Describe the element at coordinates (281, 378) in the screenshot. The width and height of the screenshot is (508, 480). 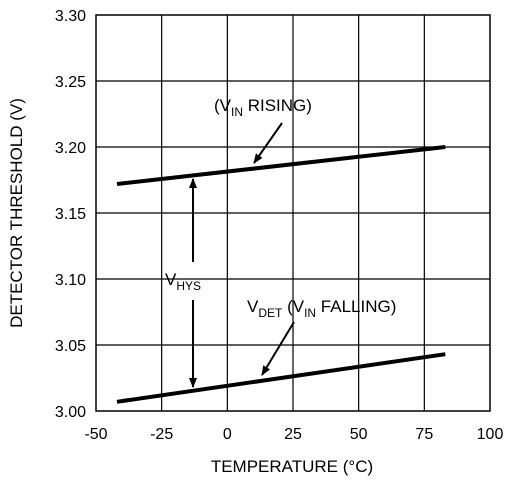
I see `series-line-vdet-falling` at that location.